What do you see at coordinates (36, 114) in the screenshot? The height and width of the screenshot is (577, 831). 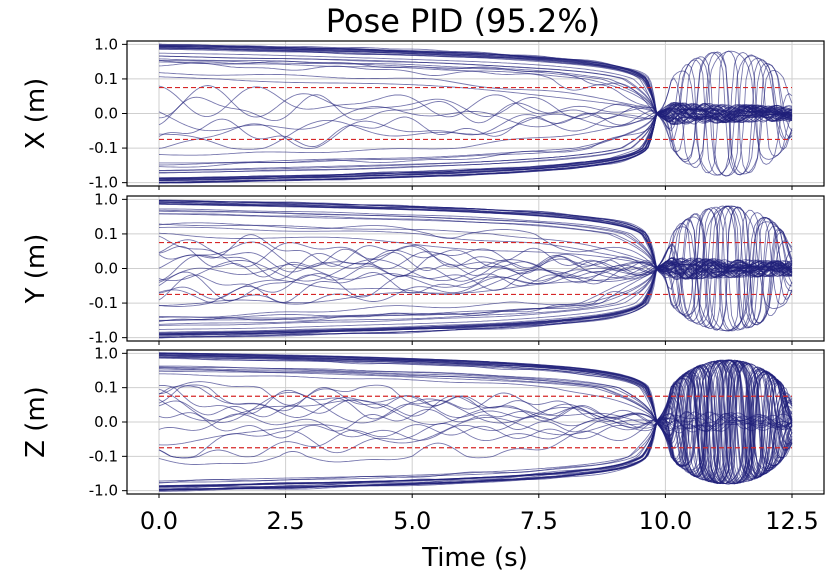 I see `y-axis-label: X (m)` at bounding box center [36, 114].